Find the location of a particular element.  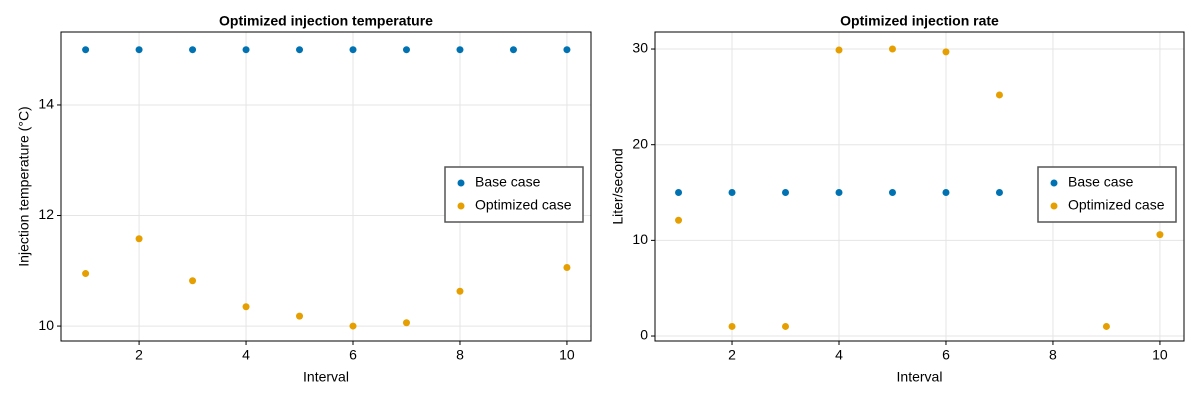

y-axis-label: Injection temperature (°C) is located at coordinates (24, 186).